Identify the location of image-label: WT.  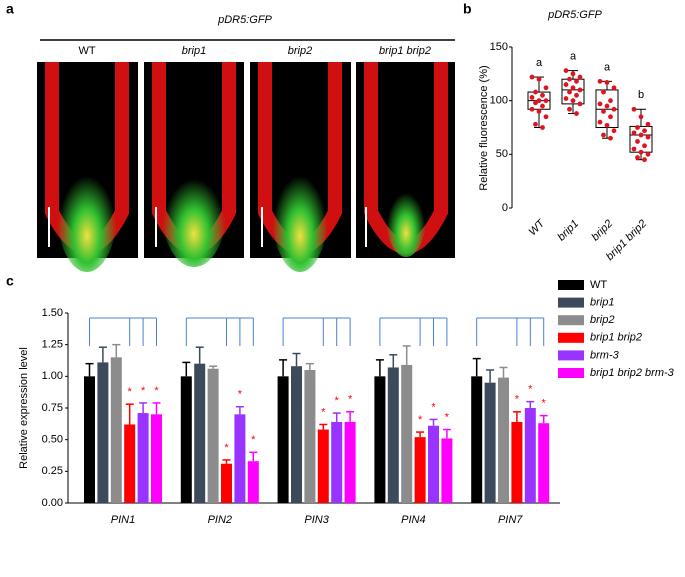
(86, 51).